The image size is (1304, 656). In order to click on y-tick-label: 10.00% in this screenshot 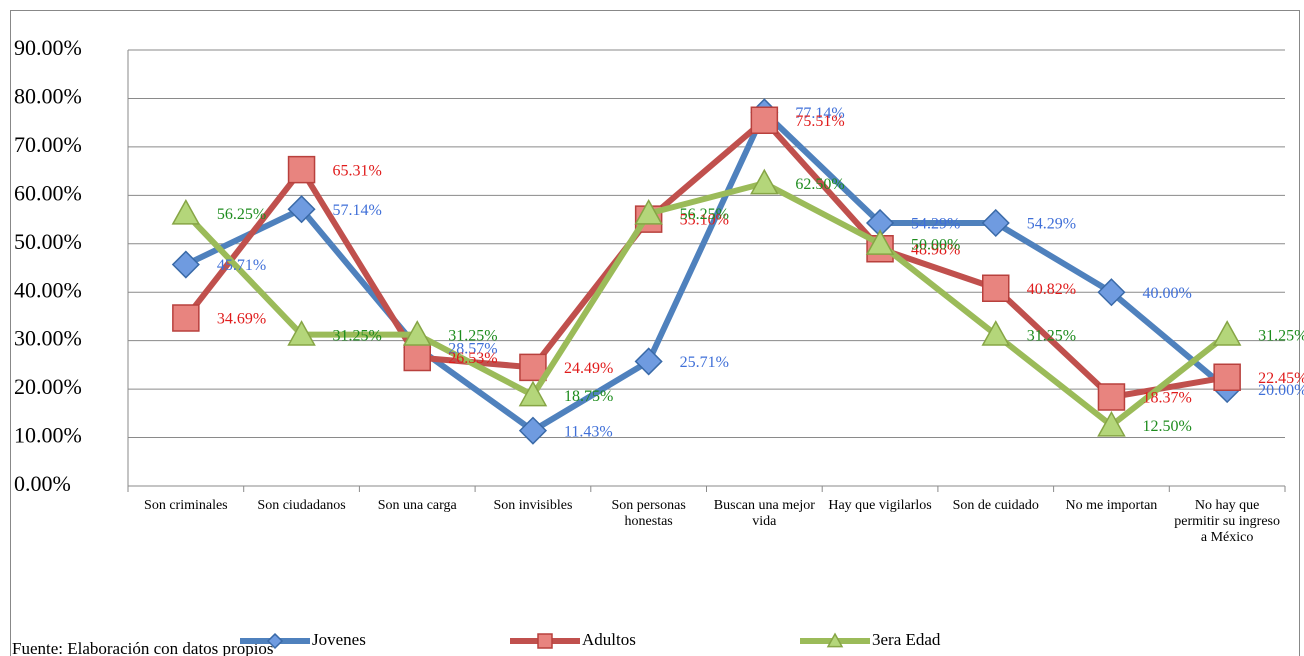, I will do `click(48, 435)`.